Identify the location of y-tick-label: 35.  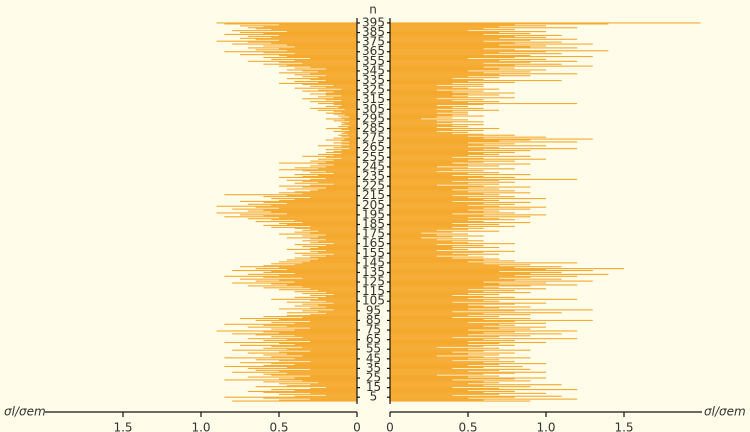
(373, 368).